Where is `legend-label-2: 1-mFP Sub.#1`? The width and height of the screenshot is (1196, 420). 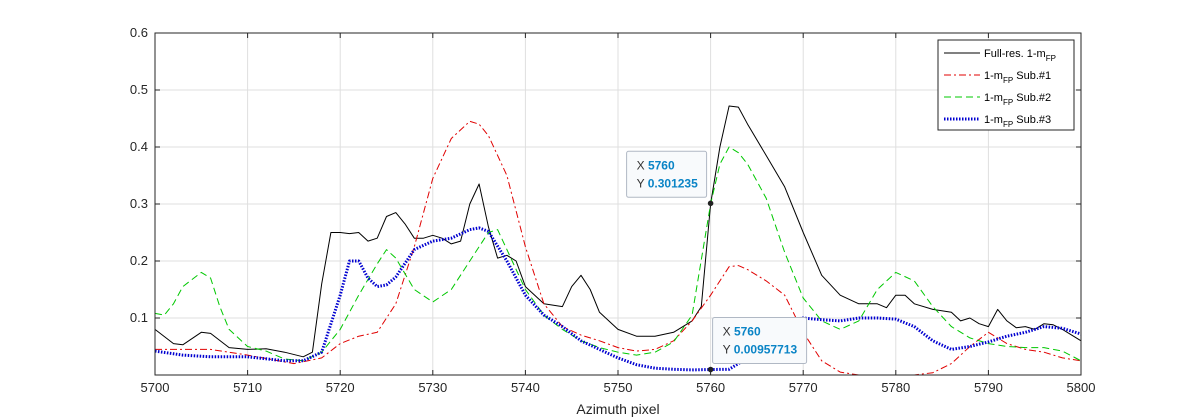 legend-label-2: 1-mFP Sub.#1 is located at coordinates (1017, 77).